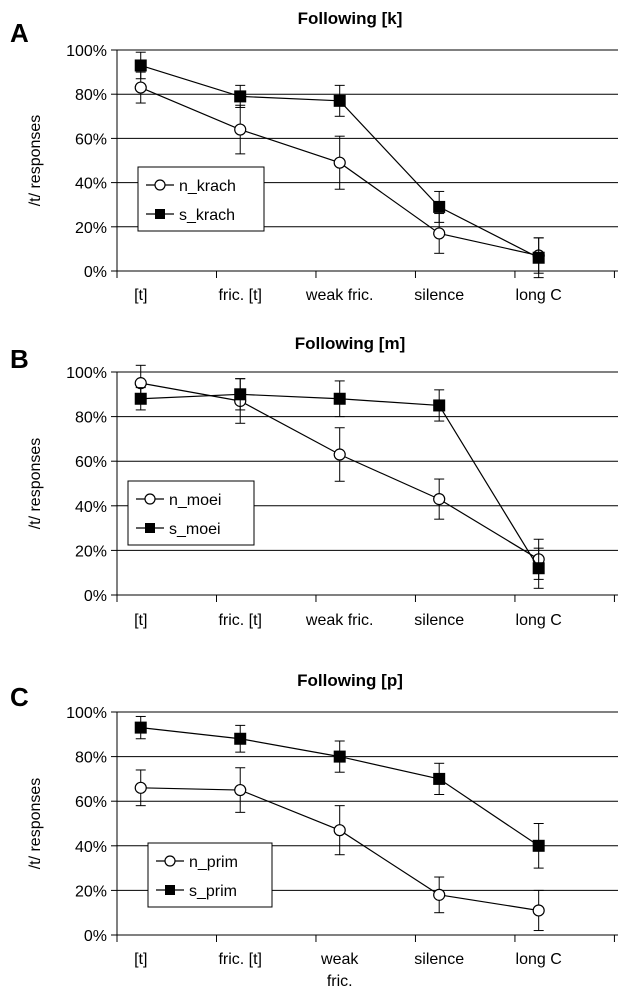 The height and width of the screenshot is (991, 618). I want to click on y-tick-label-a: 100%, so click(86, 51).